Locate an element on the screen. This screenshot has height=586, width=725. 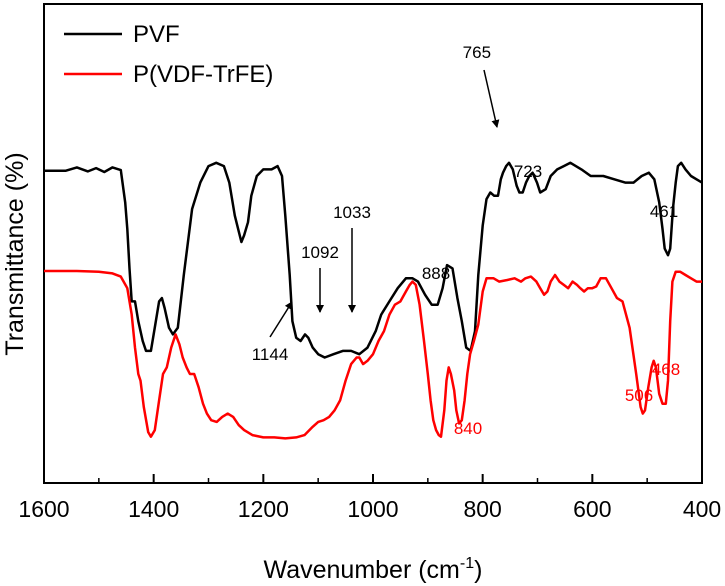
annotation-label-765: 765 is located at coordinates (477, 52).